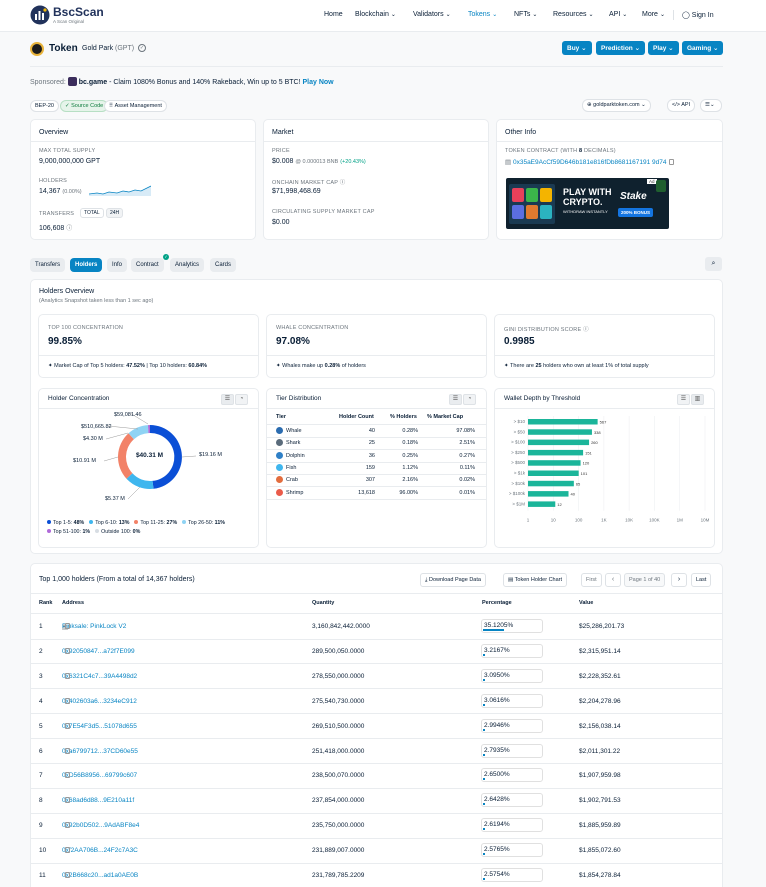 The height and width of the screenshot is (887, 766). Describe the element at coordinates (518, 503) in the screenshot. I see `y-category-label: > $1M` at that location.